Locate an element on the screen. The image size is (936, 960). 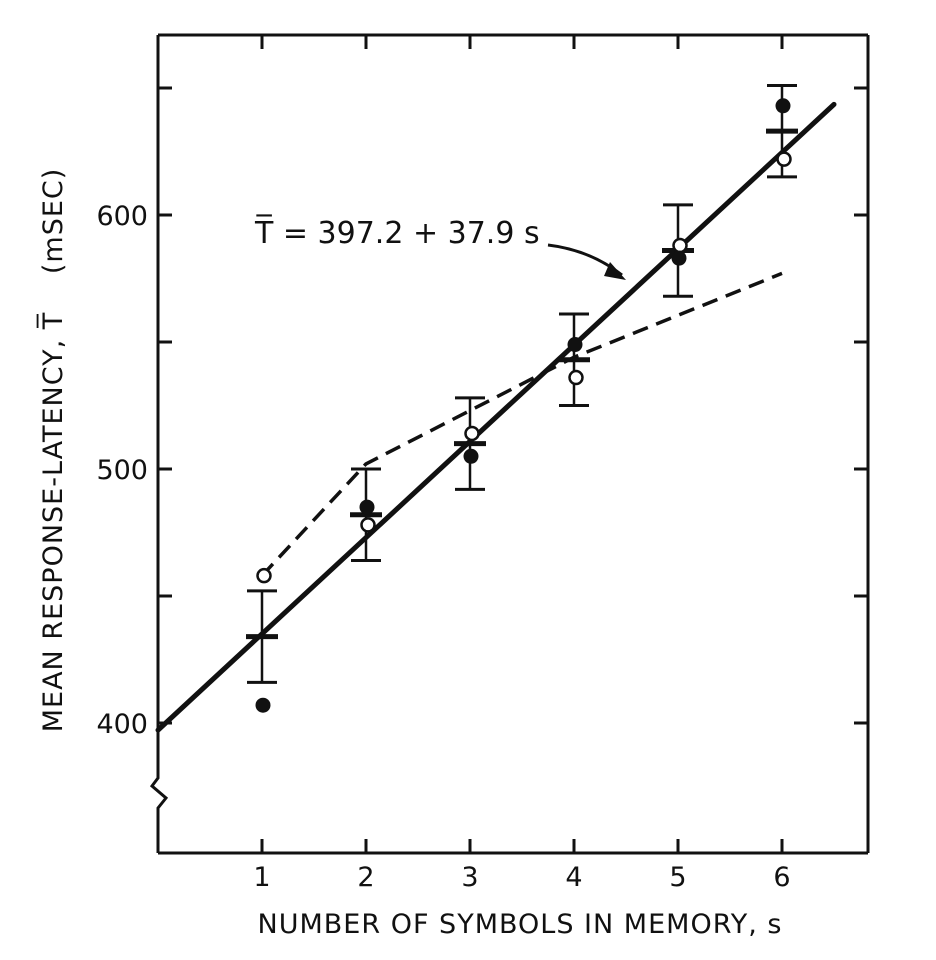
y-tick-label: 500 is located at coordinates (122, 470).